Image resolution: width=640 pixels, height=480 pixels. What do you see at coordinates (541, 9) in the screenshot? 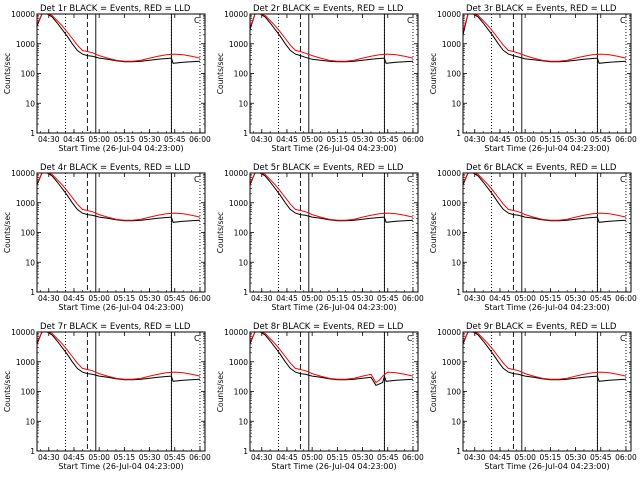
I see `panel-title: Det 3r BLACK = Events, RED = LLD` at bounding box center [541, 9].